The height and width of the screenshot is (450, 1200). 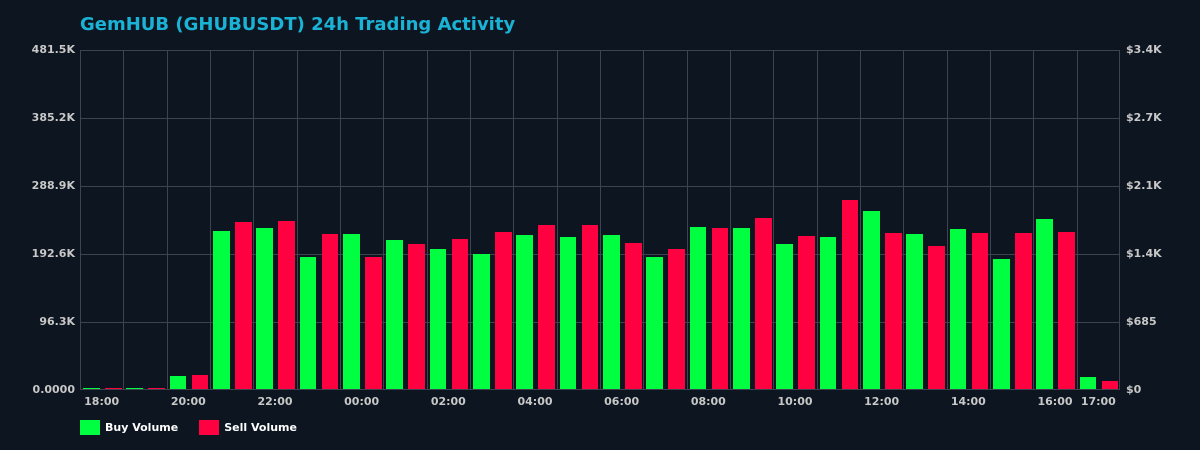 I want to click on x-tick-label: 00:00, so click(x=362, y=401).